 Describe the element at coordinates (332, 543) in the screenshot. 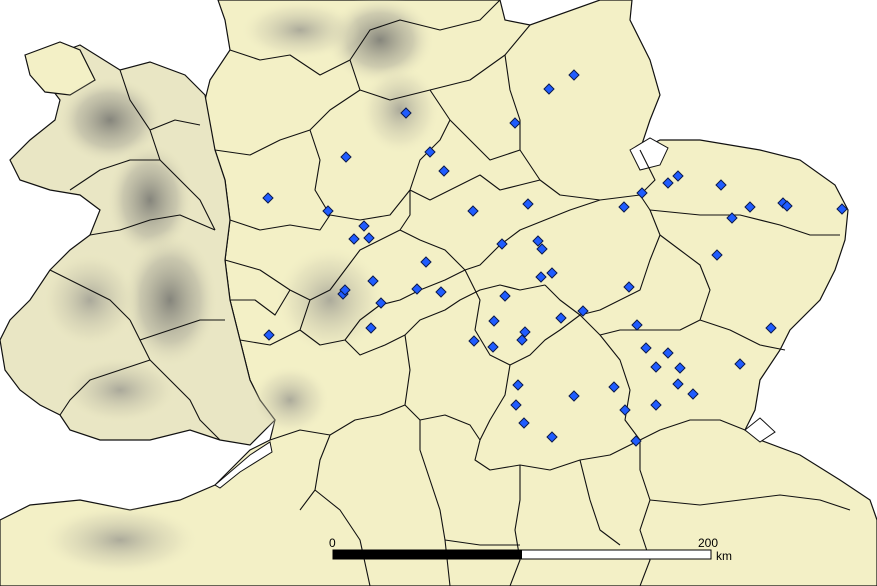

I see `scale-bar-start-label: 0` at that location.